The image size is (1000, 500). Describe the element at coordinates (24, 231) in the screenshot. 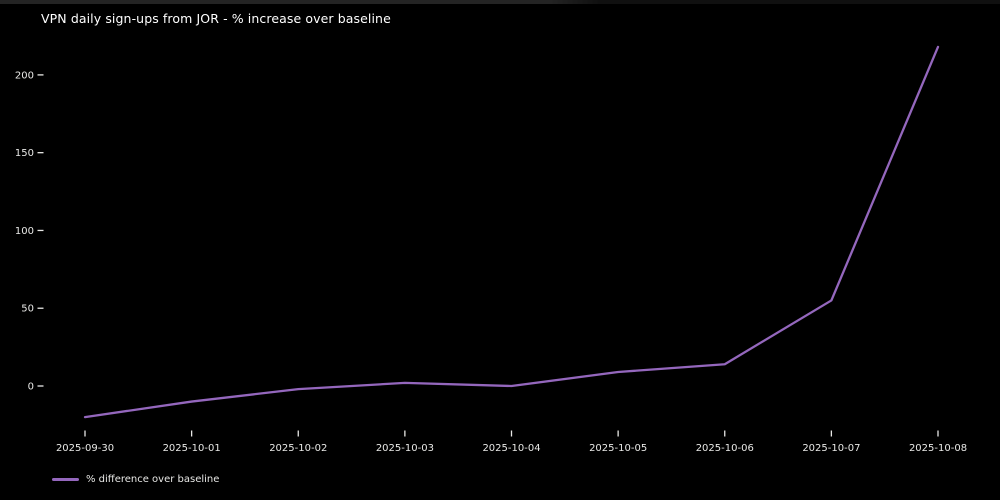

I see `y-axis-tick-label: 100` at that location.